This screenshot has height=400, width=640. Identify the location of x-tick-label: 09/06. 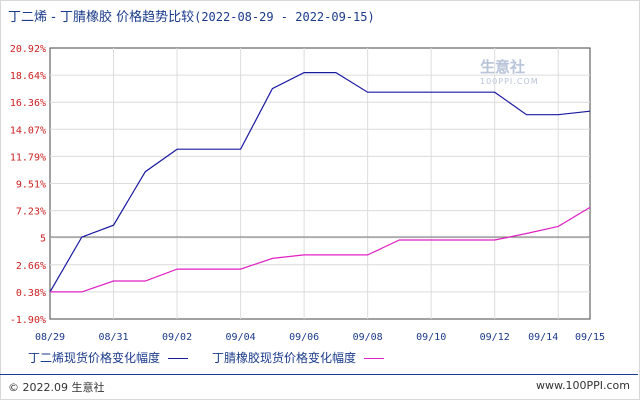
(304, 337).